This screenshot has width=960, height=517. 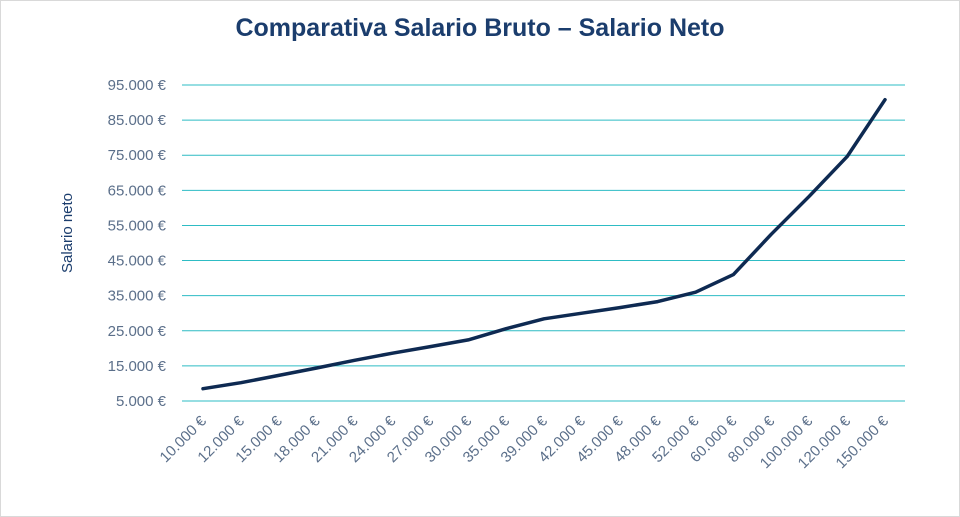 I want to click on y-tick-label: 65.000 €, so click(x=137, y=190).